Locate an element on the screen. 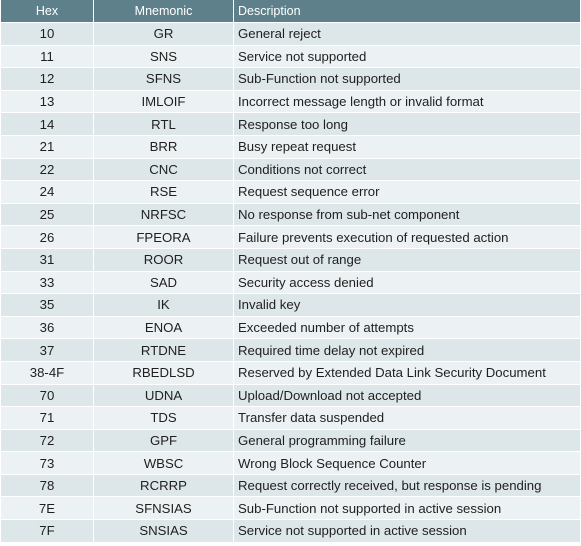 The height and width of the screenshot is (546, 581). table-row: 24 RSE Request sequence error is located at coordinates (290, 192).